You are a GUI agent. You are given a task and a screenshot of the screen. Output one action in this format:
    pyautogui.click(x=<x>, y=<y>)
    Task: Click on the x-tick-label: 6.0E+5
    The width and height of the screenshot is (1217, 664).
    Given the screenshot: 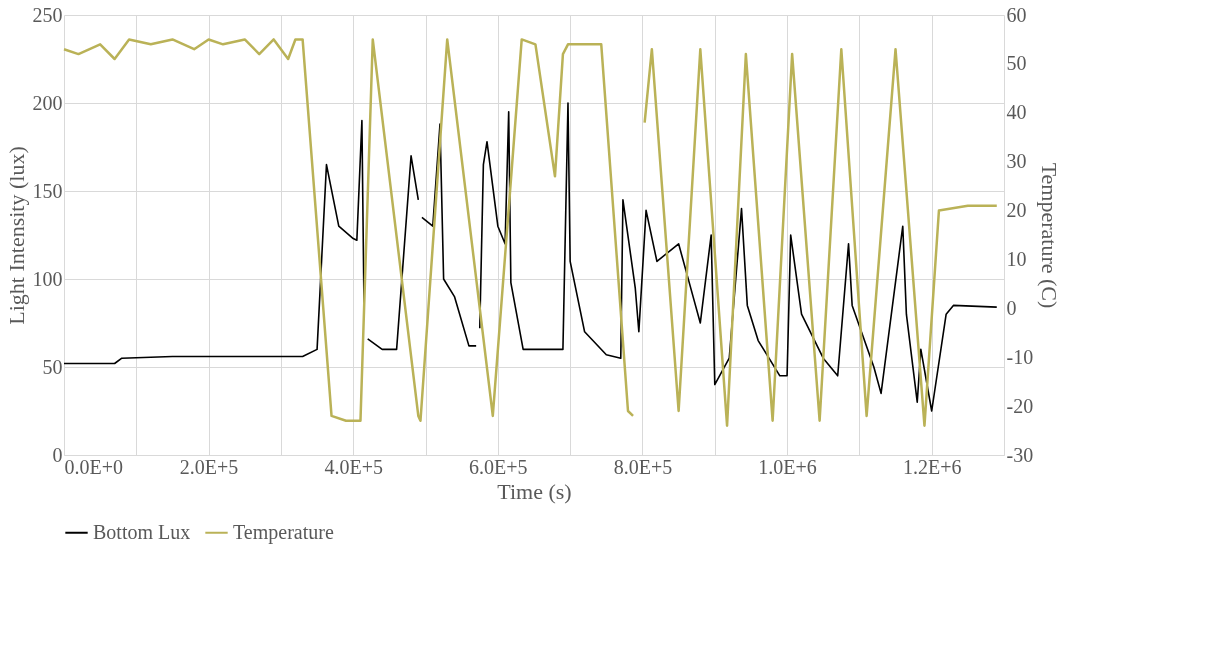 What is the action you would take?
    pyautogui.click(x=498, y=466)
    